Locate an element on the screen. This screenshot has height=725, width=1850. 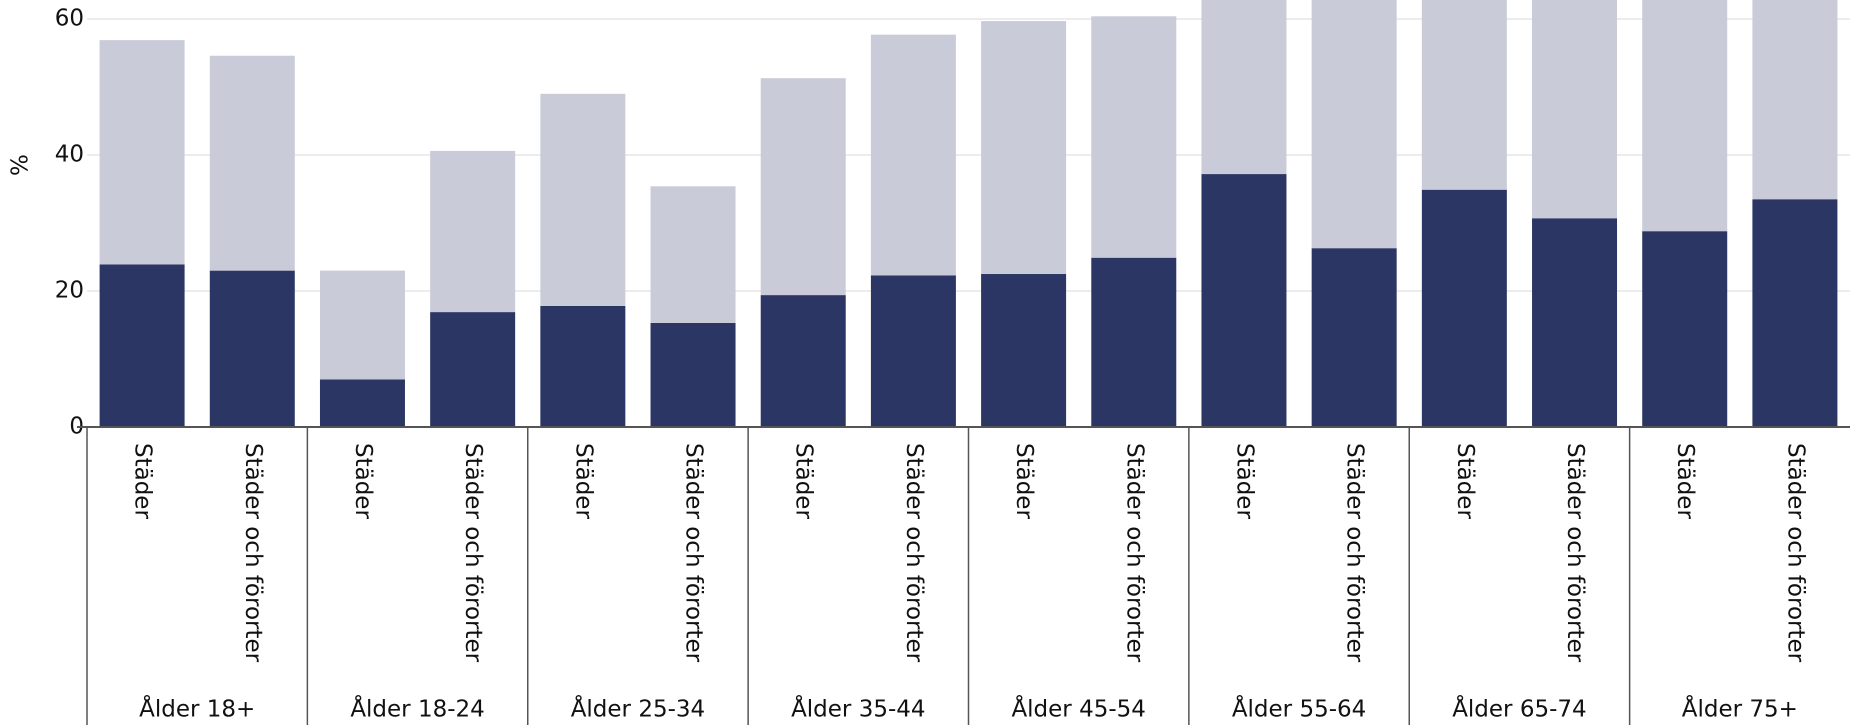
group-label: Ålder 18+ is located at coordinates (197, 709).